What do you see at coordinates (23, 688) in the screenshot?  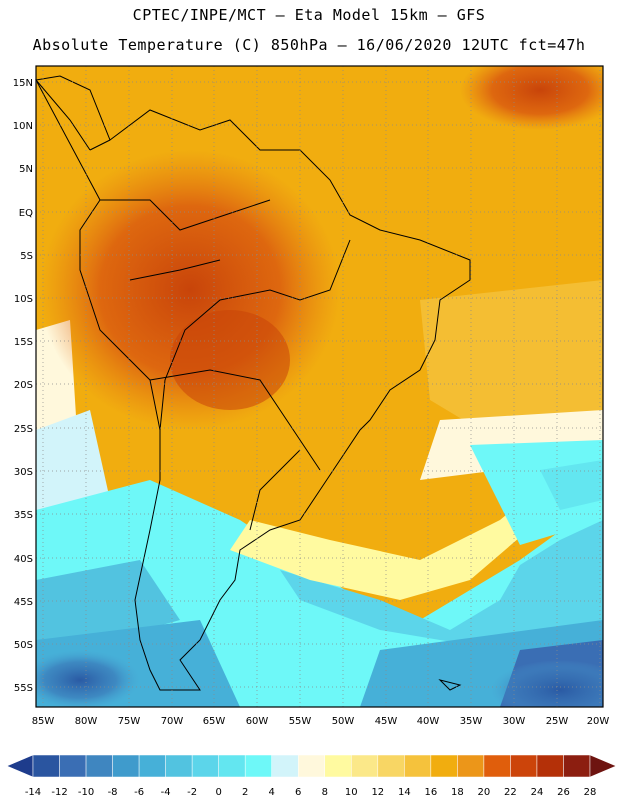 I see `lat-label: 55S` at bounding box center [23, 688].